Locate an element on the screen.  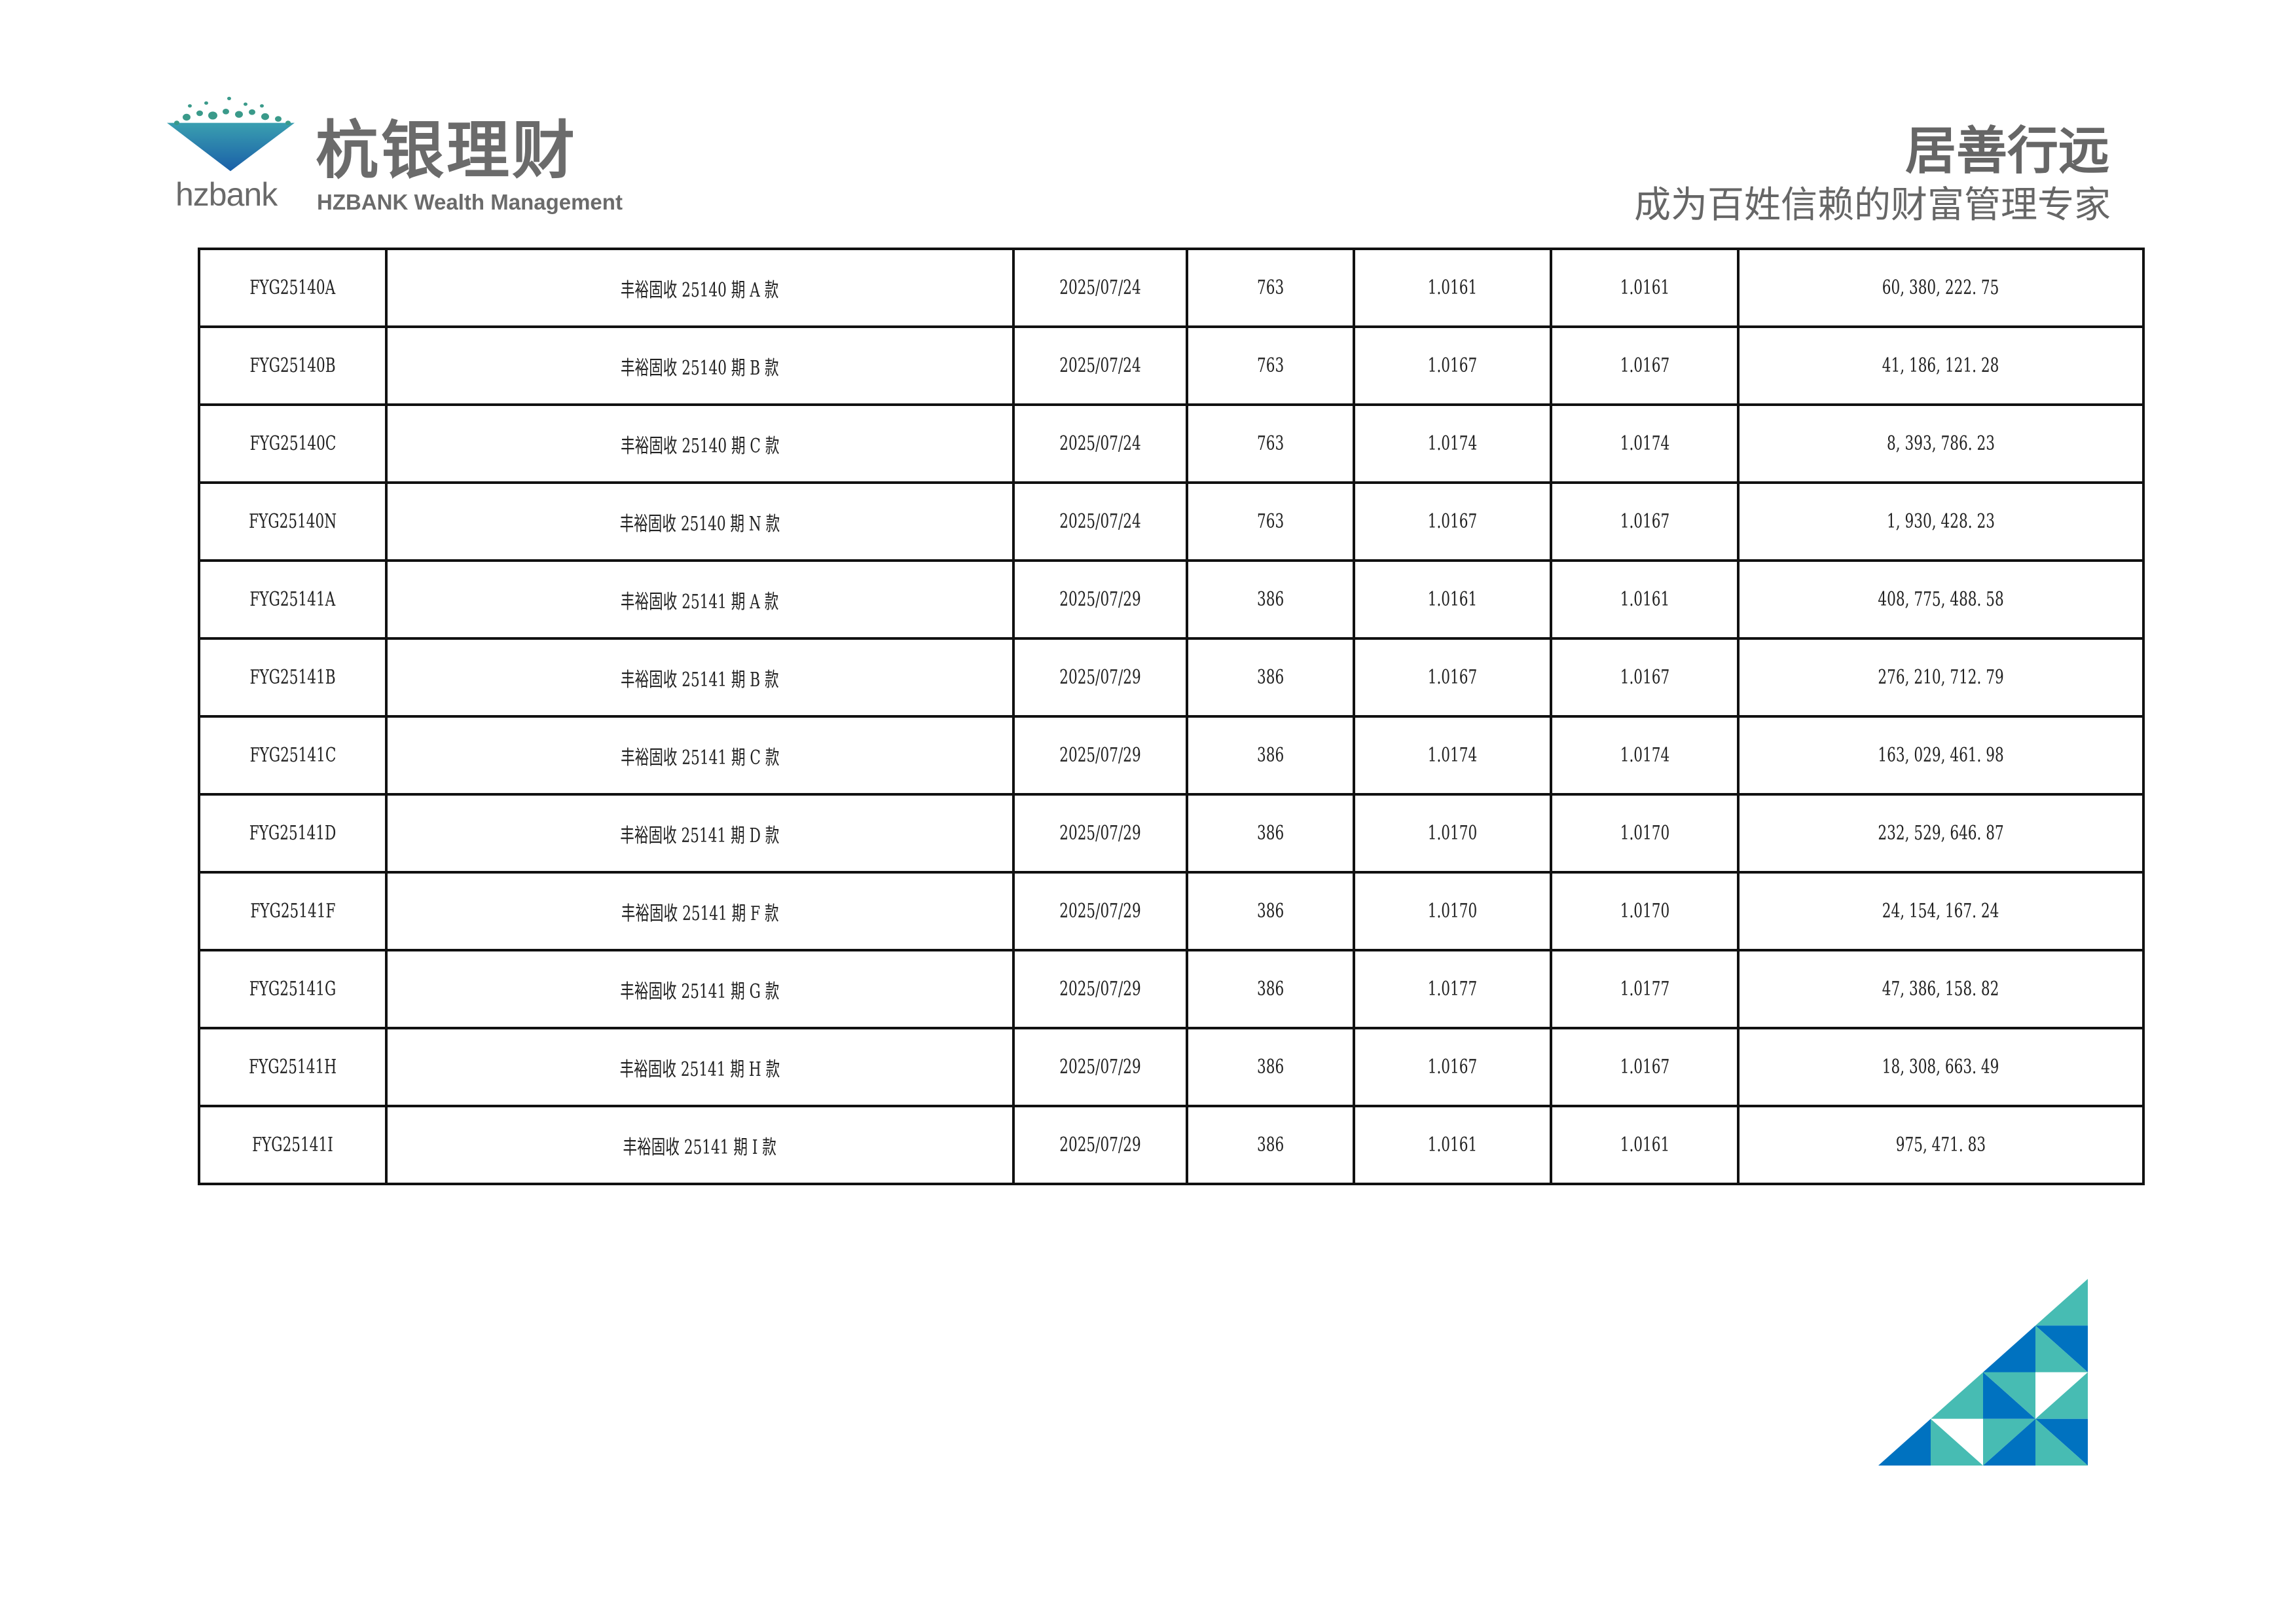
amount-text: 975, 471. 83 is located at coordinates (1940, 1145).